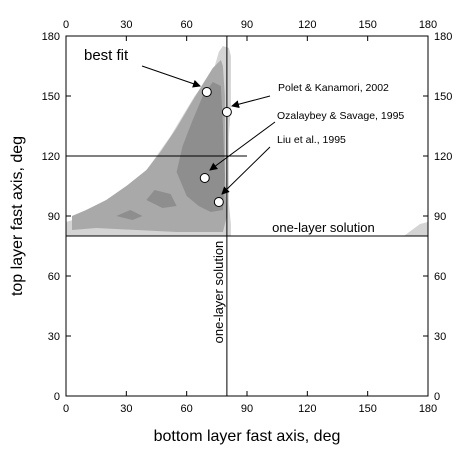  I want to click on data-points, so click(215, 147).